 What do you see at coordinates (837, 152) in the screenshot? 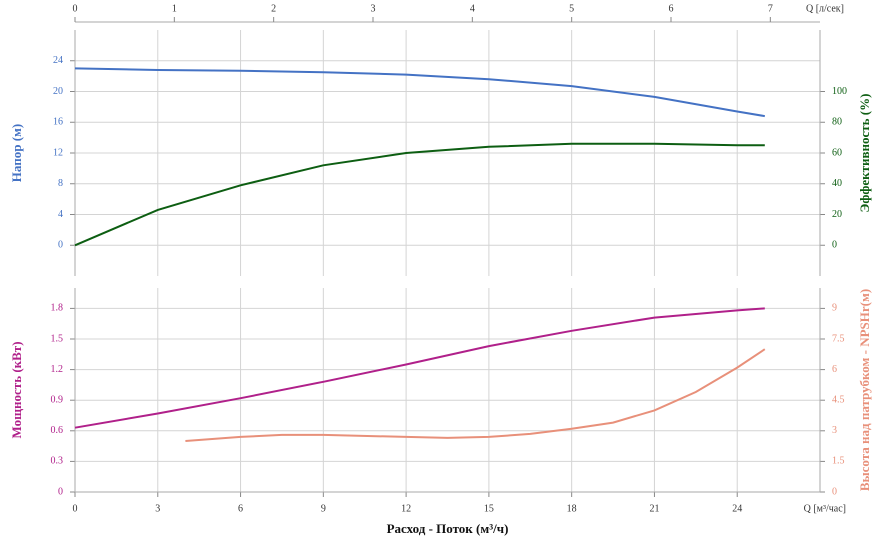
I see `y2-tick-label: 60` at bounding box center [837, 152].